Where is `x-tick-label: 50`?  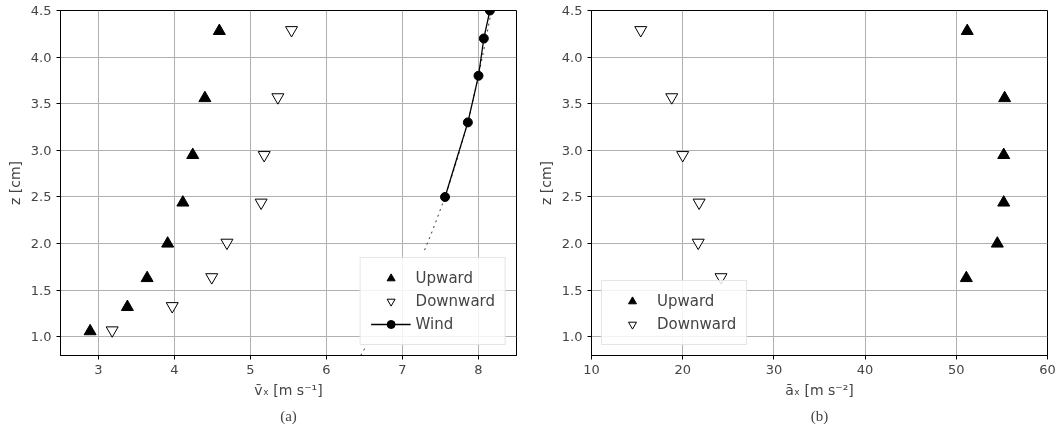
x-tick-label: 50 is located at coordinates (956, 369).